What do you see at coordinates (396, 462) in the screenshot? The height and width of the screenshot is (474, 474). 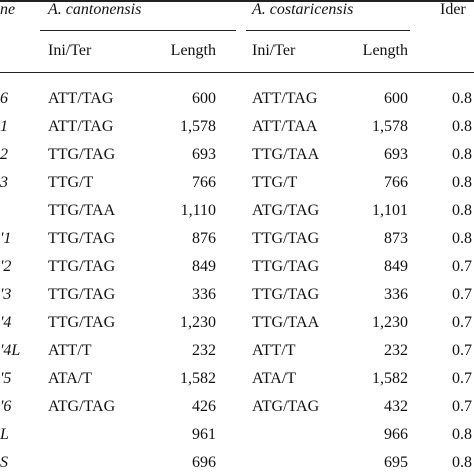 I see `length-cell-costaricensis: 695` at bounding box center [396, 462].